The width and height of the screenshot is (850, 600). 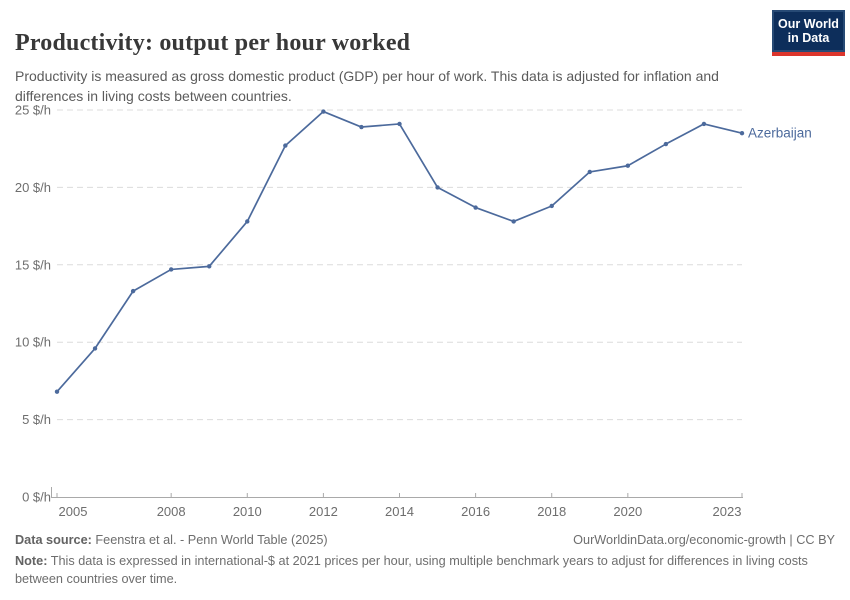 What do you see at coordinates (53, 540) in the screenshot?
I see `data-source-label: Data source:` at bounding box center [53, 540].